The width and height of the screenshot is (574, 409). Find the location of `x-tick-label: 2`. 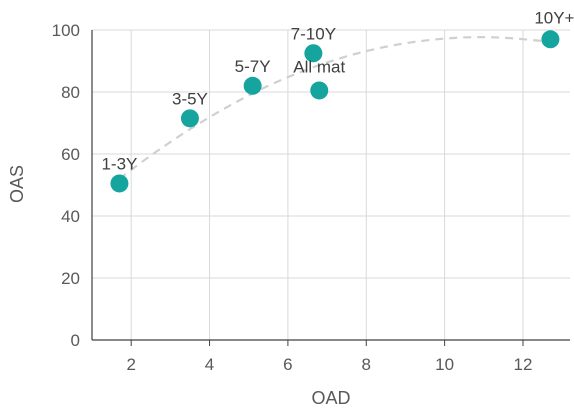

x-tick-label: 2 is located at coordinates (130, 364).